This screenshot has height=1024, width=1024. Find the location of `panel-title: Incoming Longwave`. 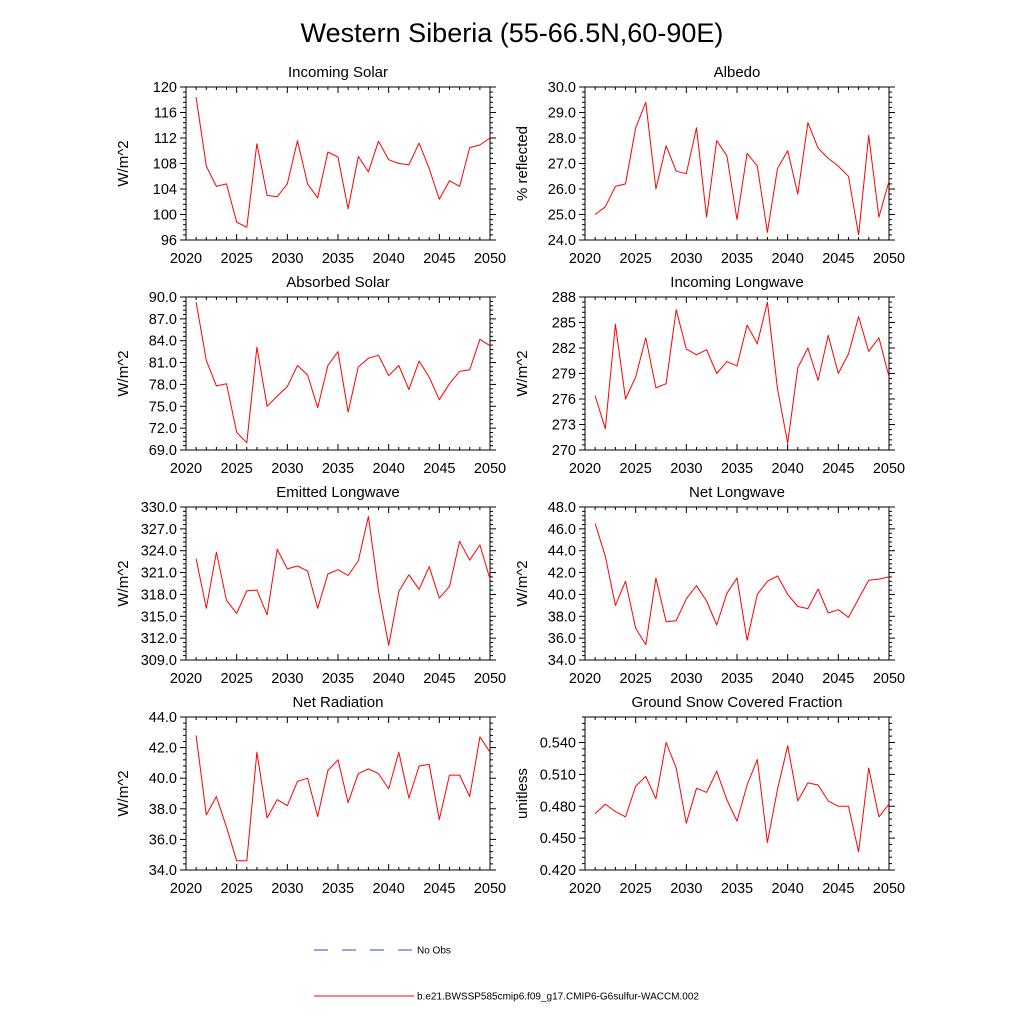

panel-title: Incoming Longwave is located at coordinates (736, 282).